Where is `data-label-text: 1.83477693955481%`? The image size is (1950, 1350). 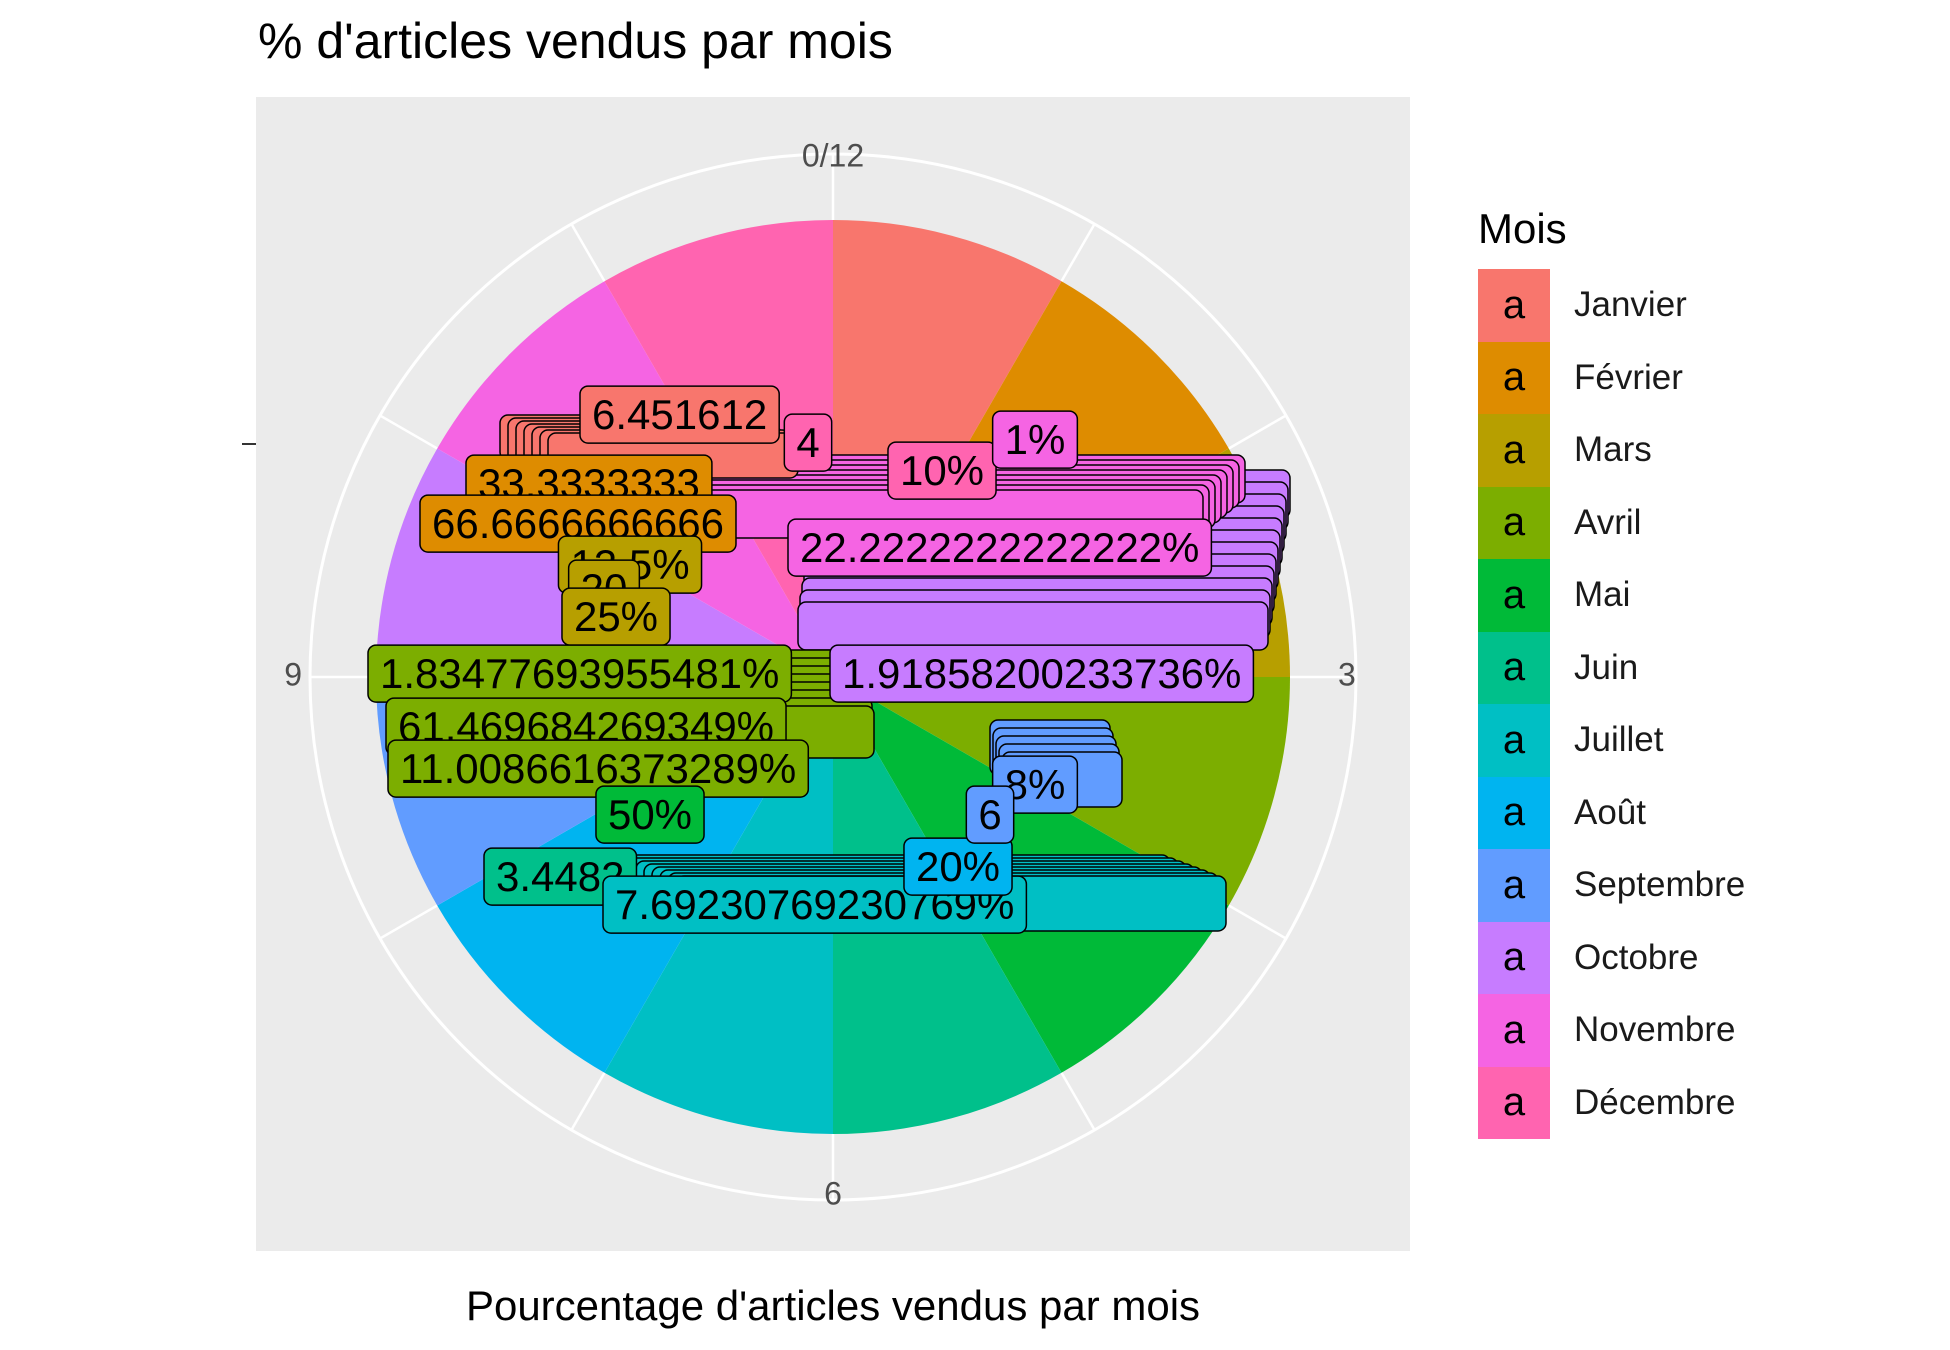
data-label-text: 1.83477693955481% is located at coordinates (579, 673).